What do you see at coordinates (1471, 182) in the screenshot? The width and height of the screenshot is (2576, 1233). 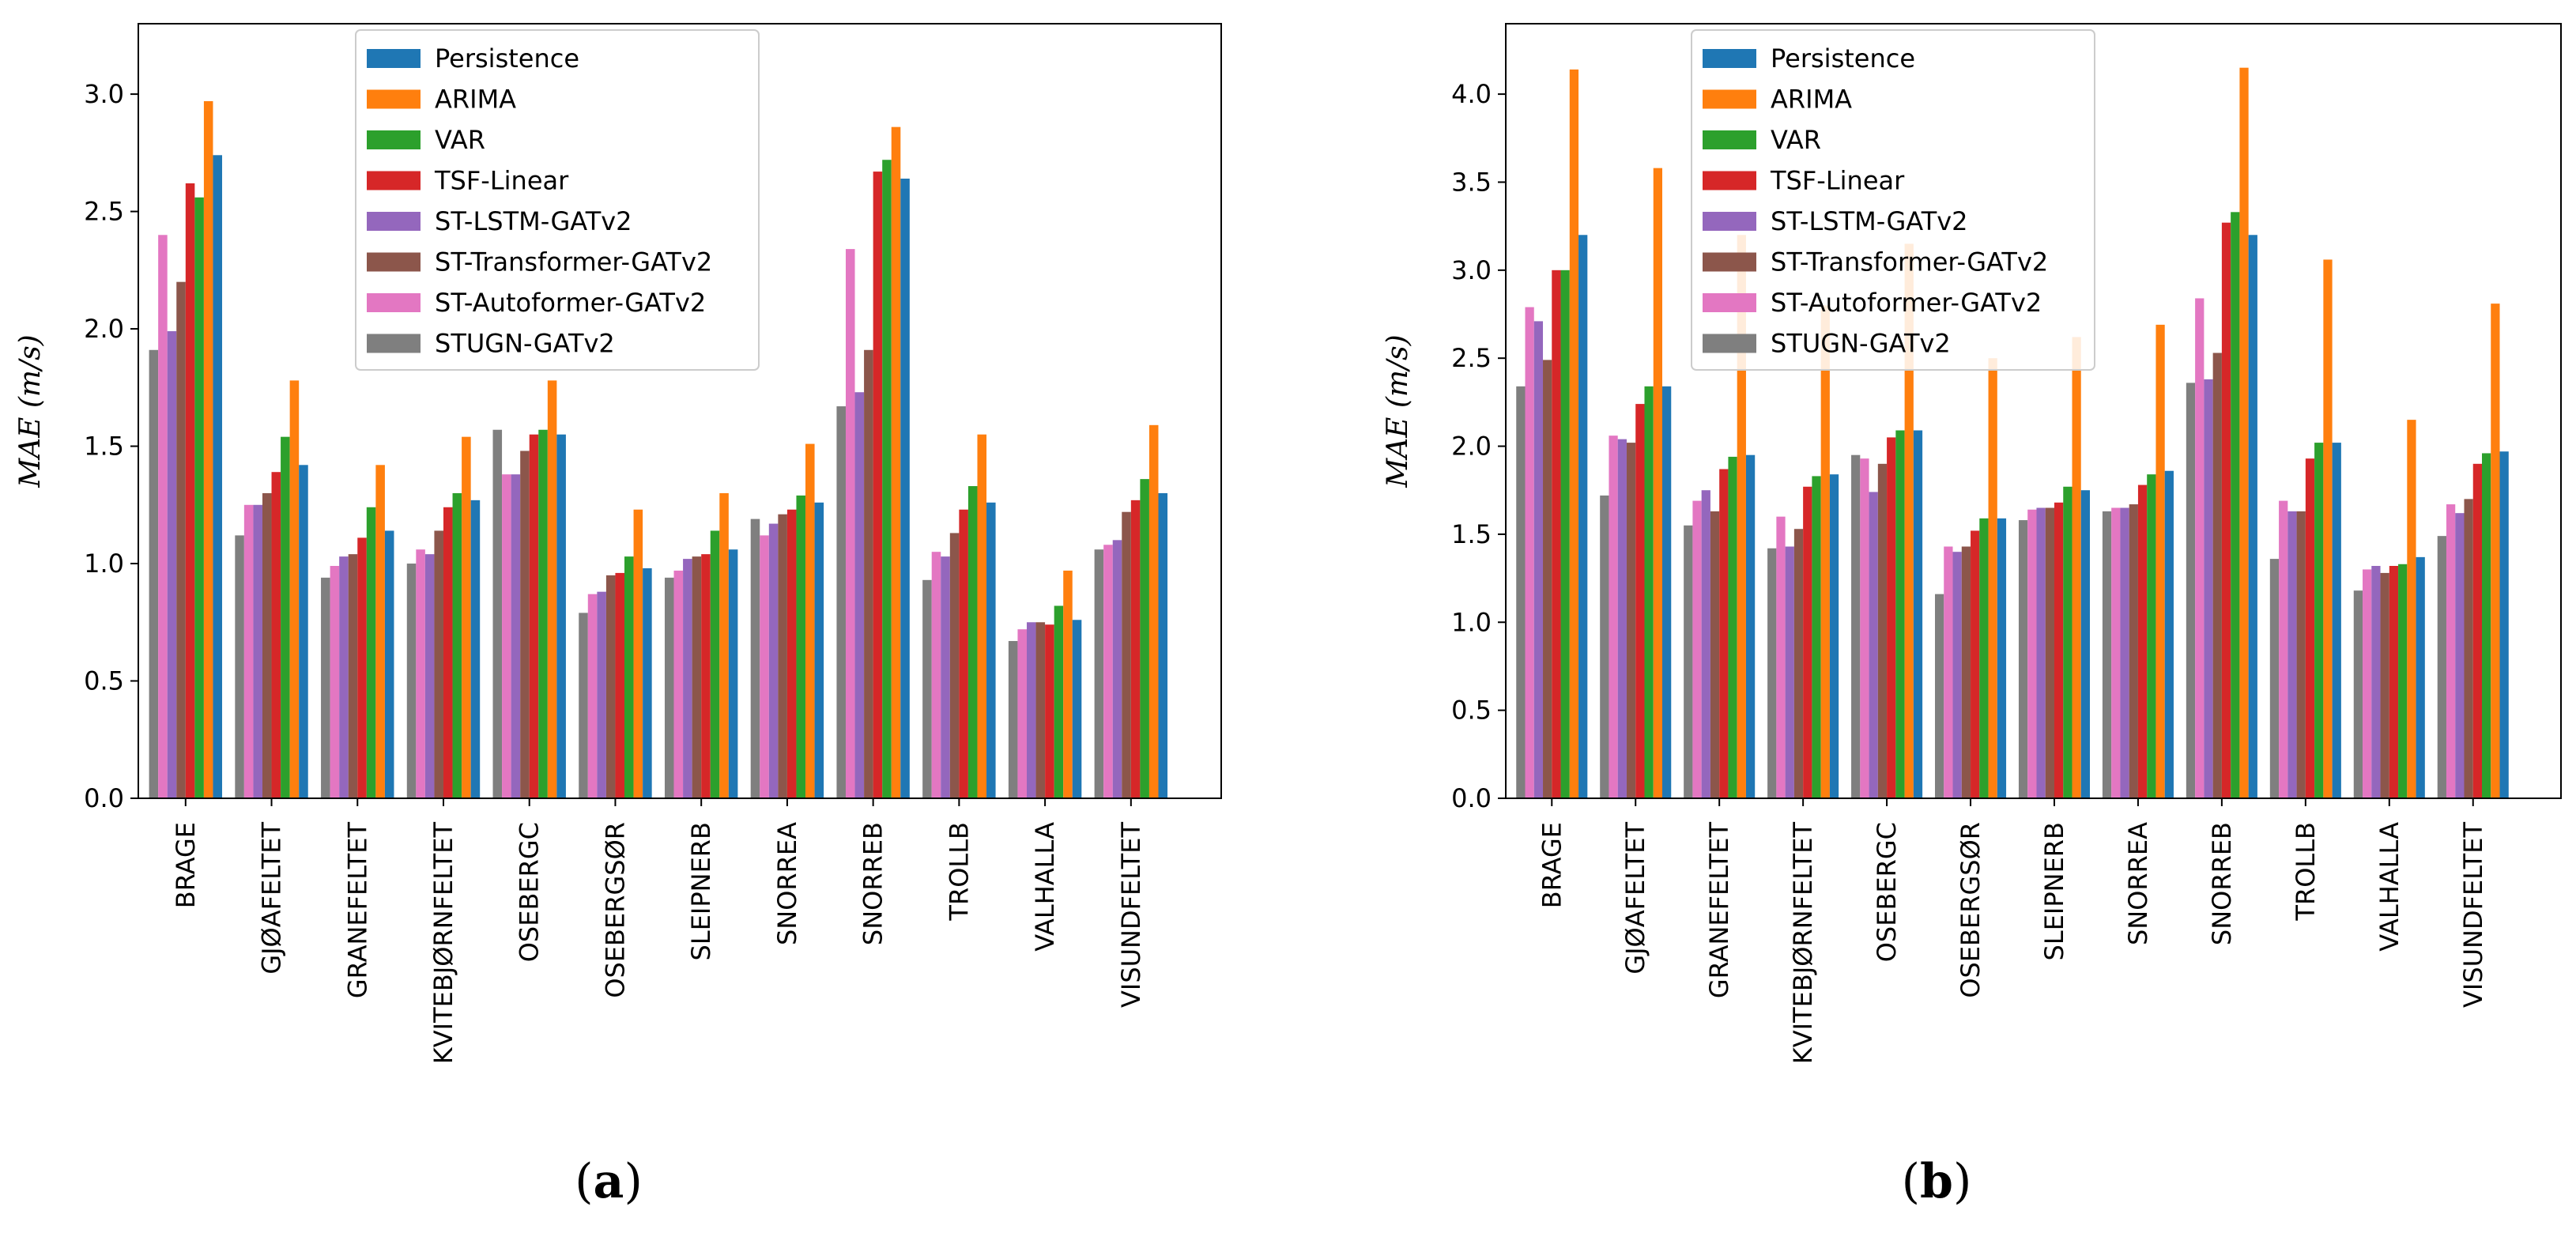 I see `y-tick-label: 3.5` at bounding box center [1471, 182].